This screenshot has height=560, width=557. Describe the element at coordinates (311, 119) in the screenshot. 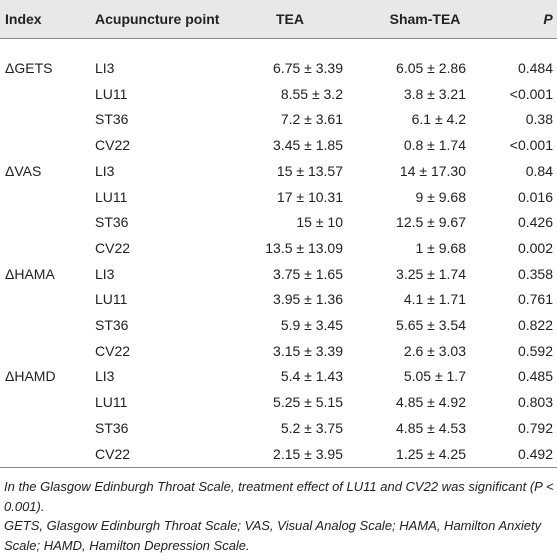

I see `value-cell: 7.2 ± 3.61` at that location.